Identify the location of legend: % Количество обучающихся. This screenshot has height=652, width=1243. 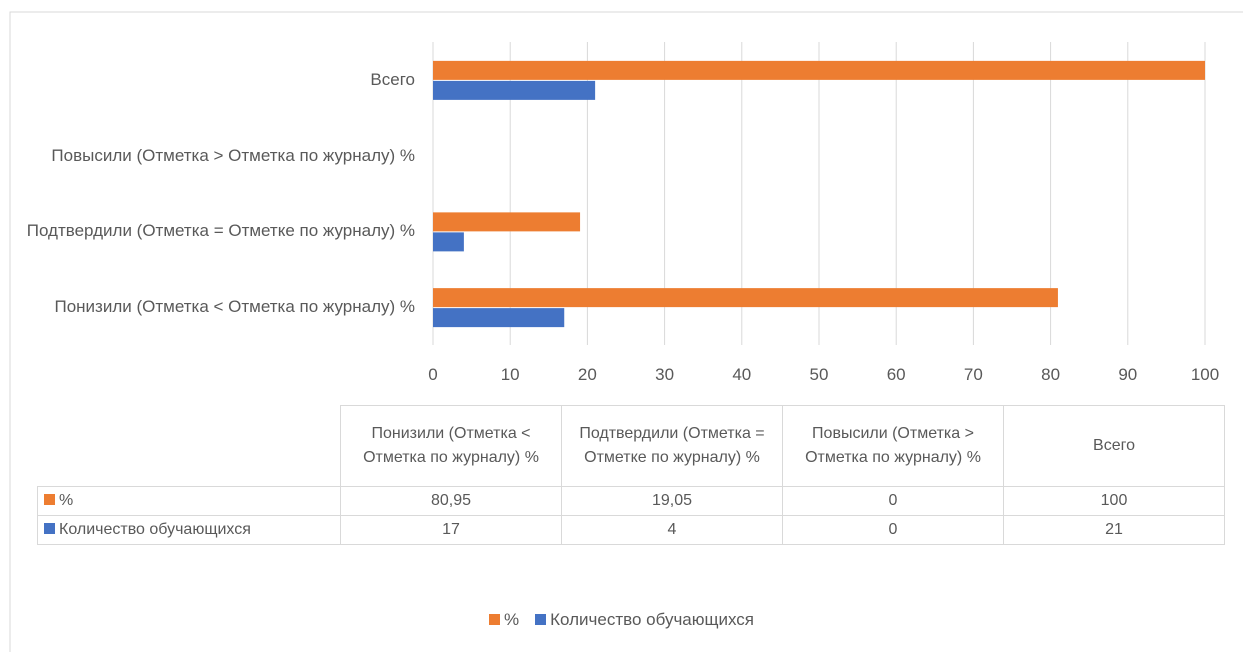
(621, 620).